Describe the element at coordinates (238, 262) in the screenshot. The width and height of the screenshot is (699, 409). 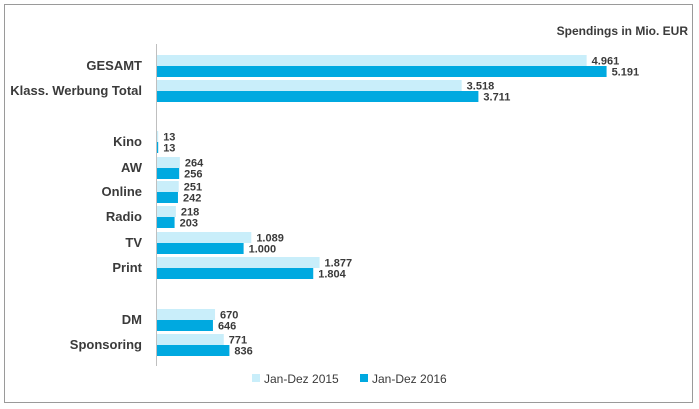
I see `bar-print-2015` at that location.